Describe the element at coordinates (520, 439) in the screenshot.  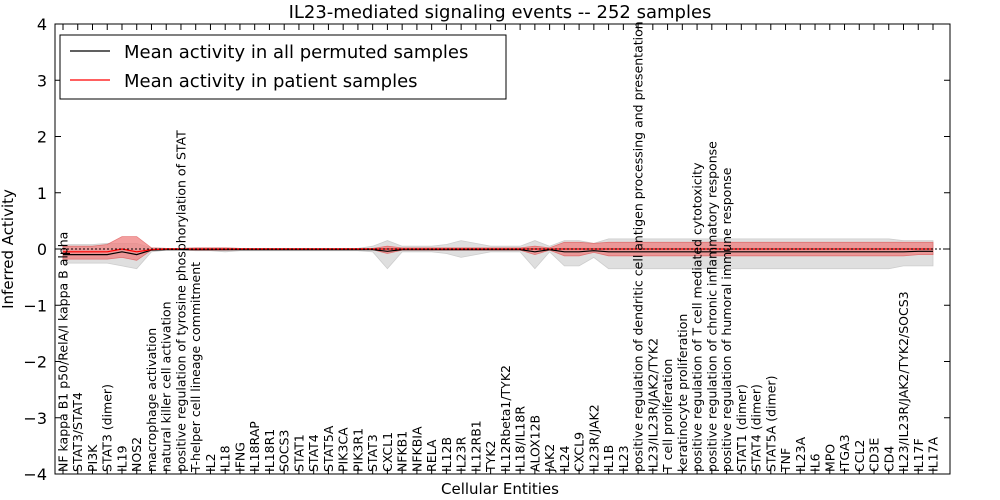
I see `category-label: IL18/IL18R` at that location.